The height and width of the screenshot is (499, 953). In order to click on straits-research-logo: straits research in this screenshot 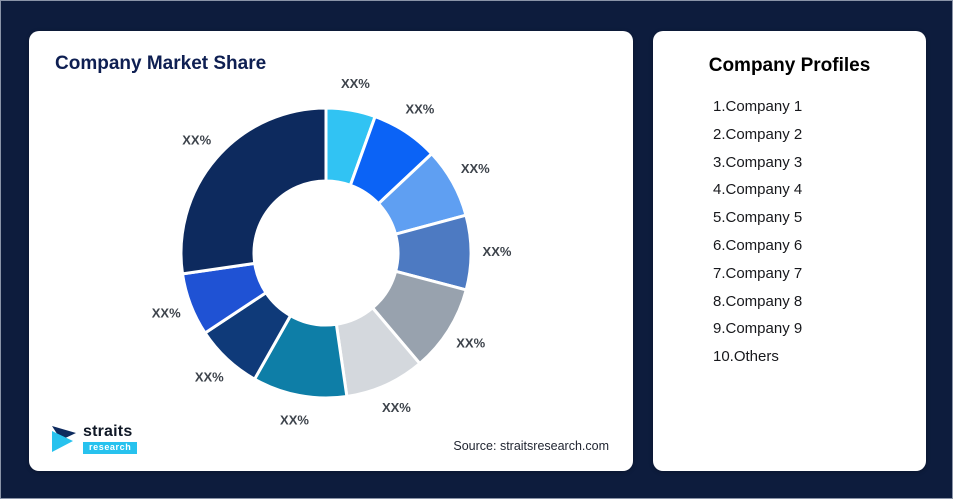, I will do `click(93, 439)`.